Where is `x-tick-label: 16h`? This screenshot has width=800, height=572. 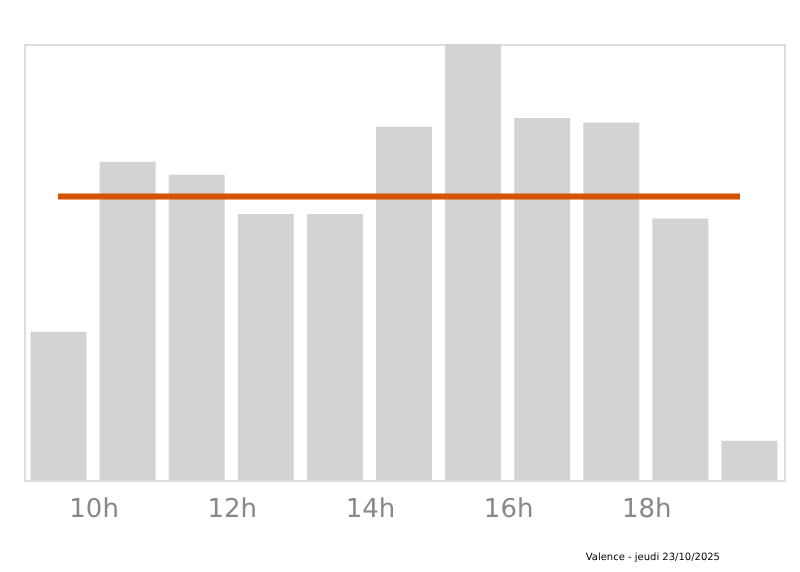 x-tick-label: 16h is located at coordinates (508, 510).